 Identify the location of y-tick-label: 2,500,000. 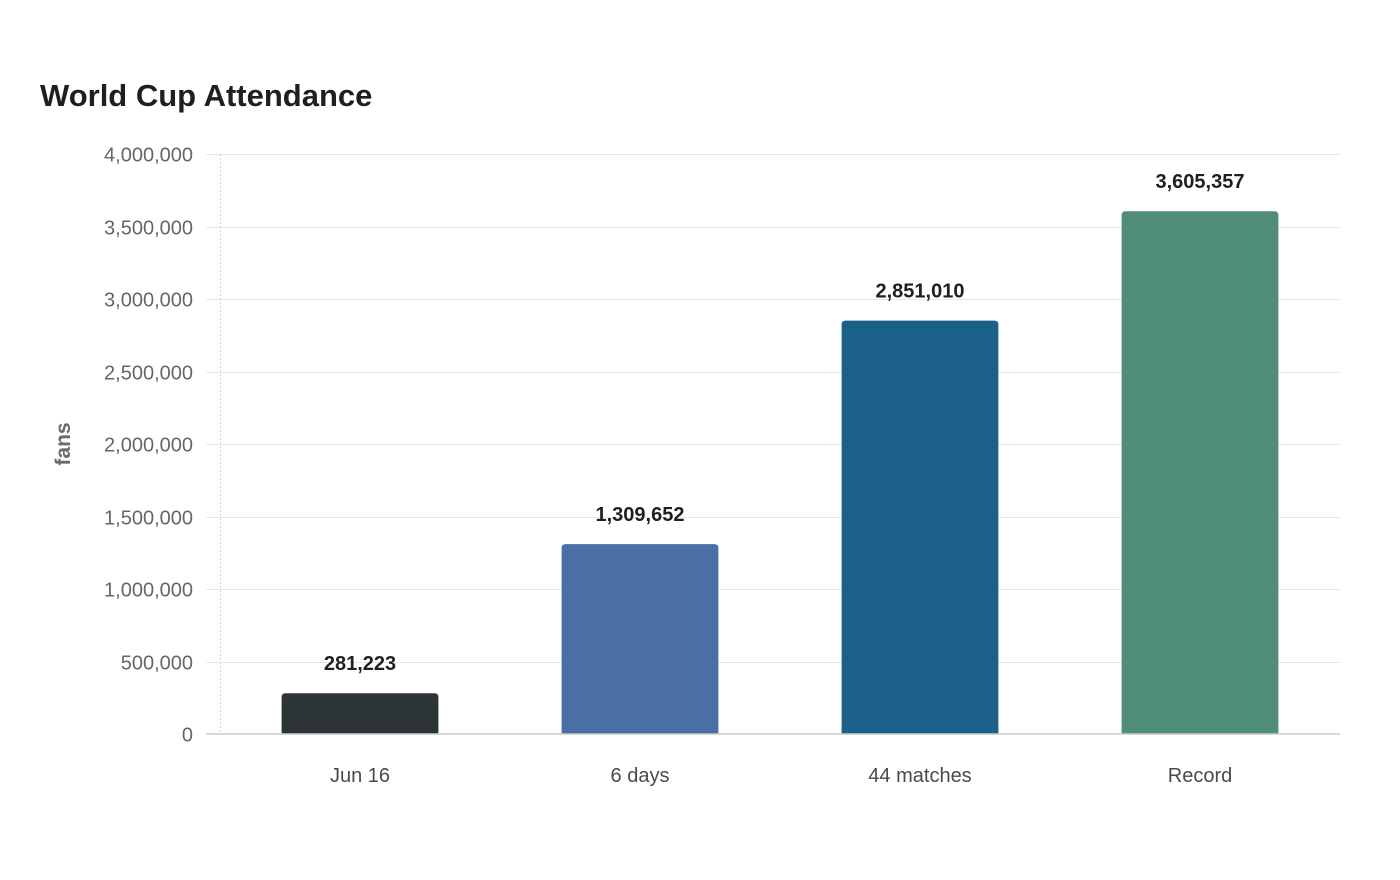
(148, 374).